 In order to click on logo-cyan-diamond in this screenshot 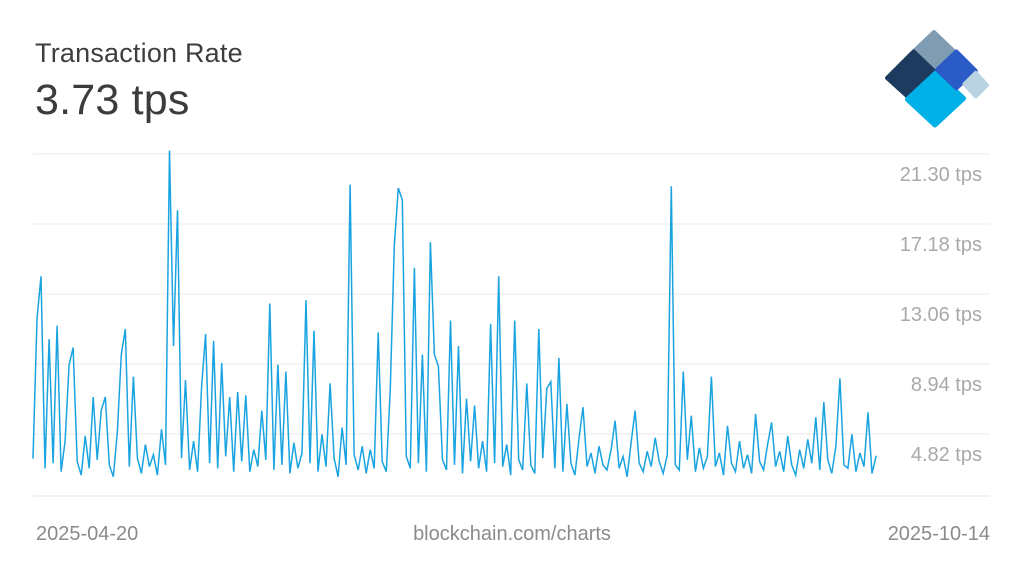, I will do `click(935, 99)`.